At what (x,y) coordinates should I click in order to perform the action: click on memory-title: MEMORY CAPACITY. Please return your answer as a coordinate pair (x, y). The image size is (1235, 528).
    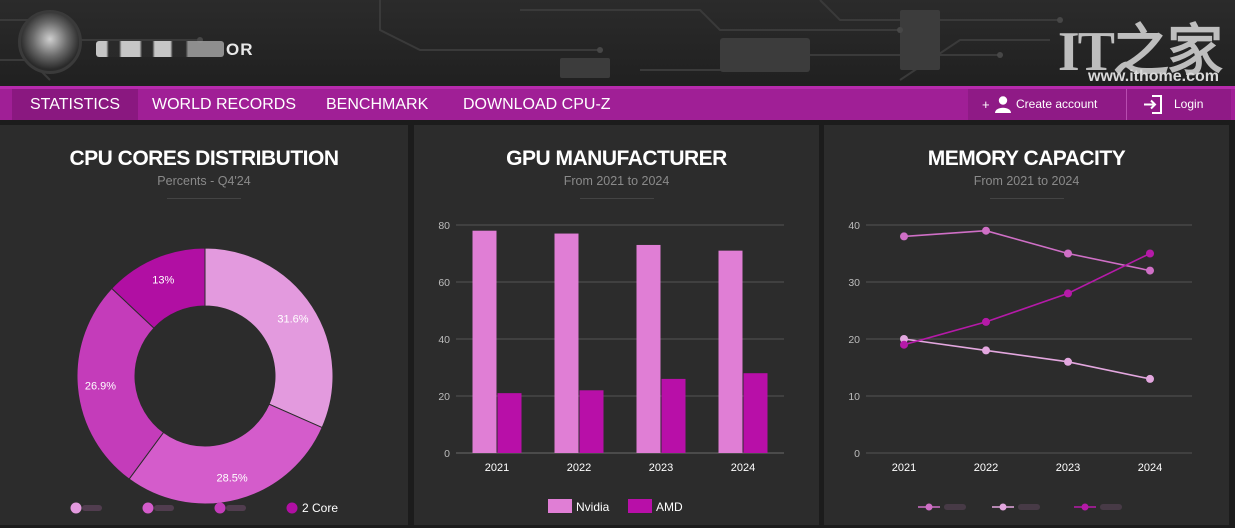
    Looking at the image, I should click on (1026, 158).